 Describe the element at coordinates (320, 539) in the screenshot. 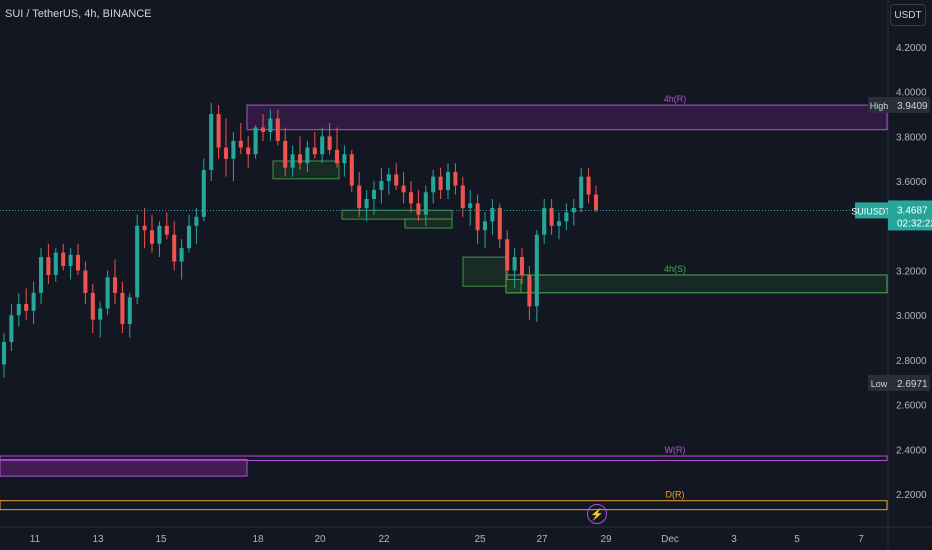

I see `x-tick-label: 20` at that location.